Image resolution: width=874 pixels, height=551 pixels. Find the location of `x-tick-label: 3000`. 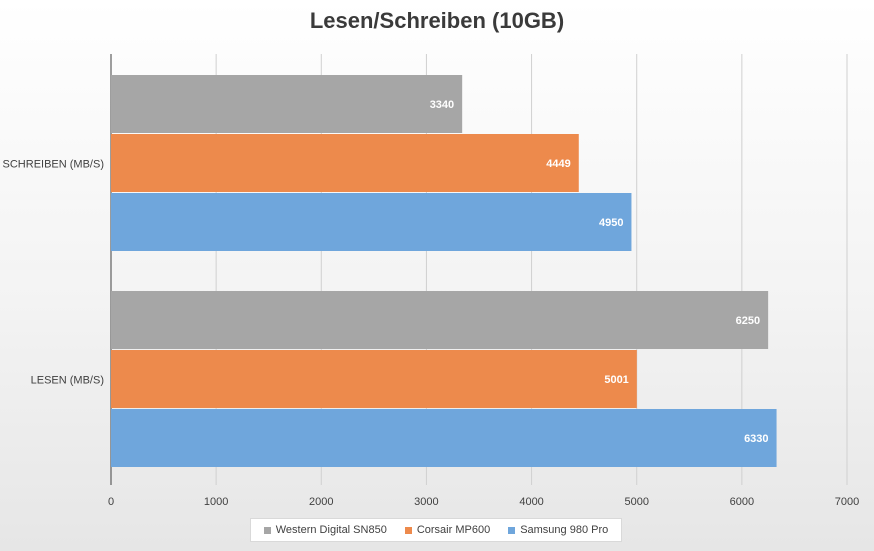

x-tick-label: 3000 is located at coordinates (426, 502).